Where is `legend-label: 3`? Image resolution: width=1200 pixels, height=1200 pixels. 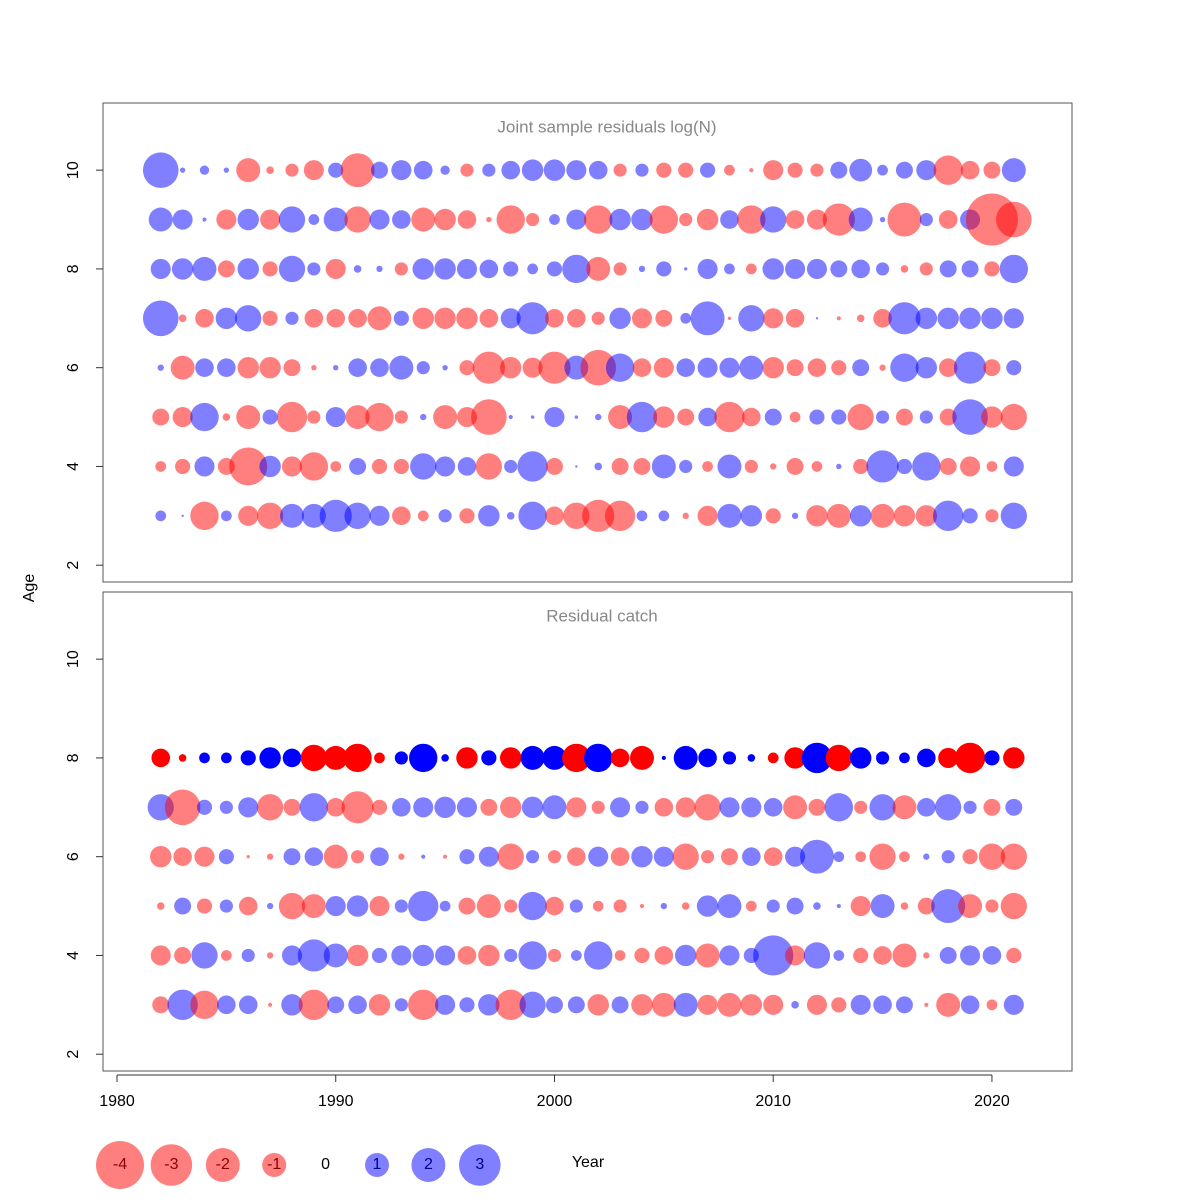
legend-label: 3 is located at coordinates (479, 1164).